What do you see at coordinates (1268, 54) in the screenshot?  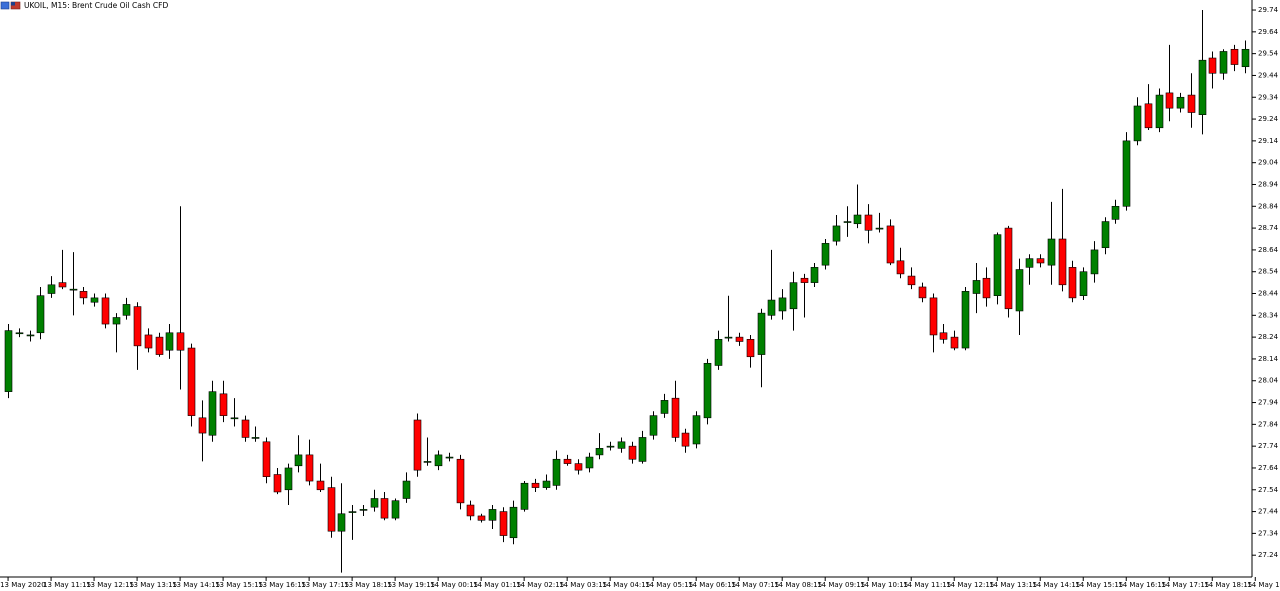 I see `y-tick-label: 29.54` at bounding box center [1268, 54].